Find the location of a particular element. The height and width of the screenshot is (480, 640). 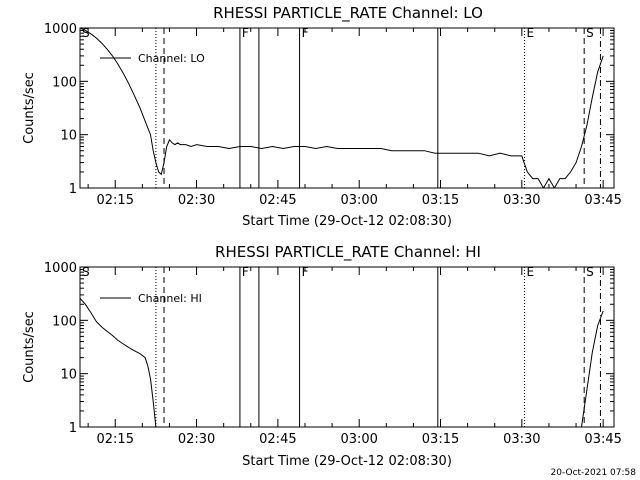

x-axis-label-hi: Start Time (29-Oct-12 02:08:30) is located at coordinates (347, 461).